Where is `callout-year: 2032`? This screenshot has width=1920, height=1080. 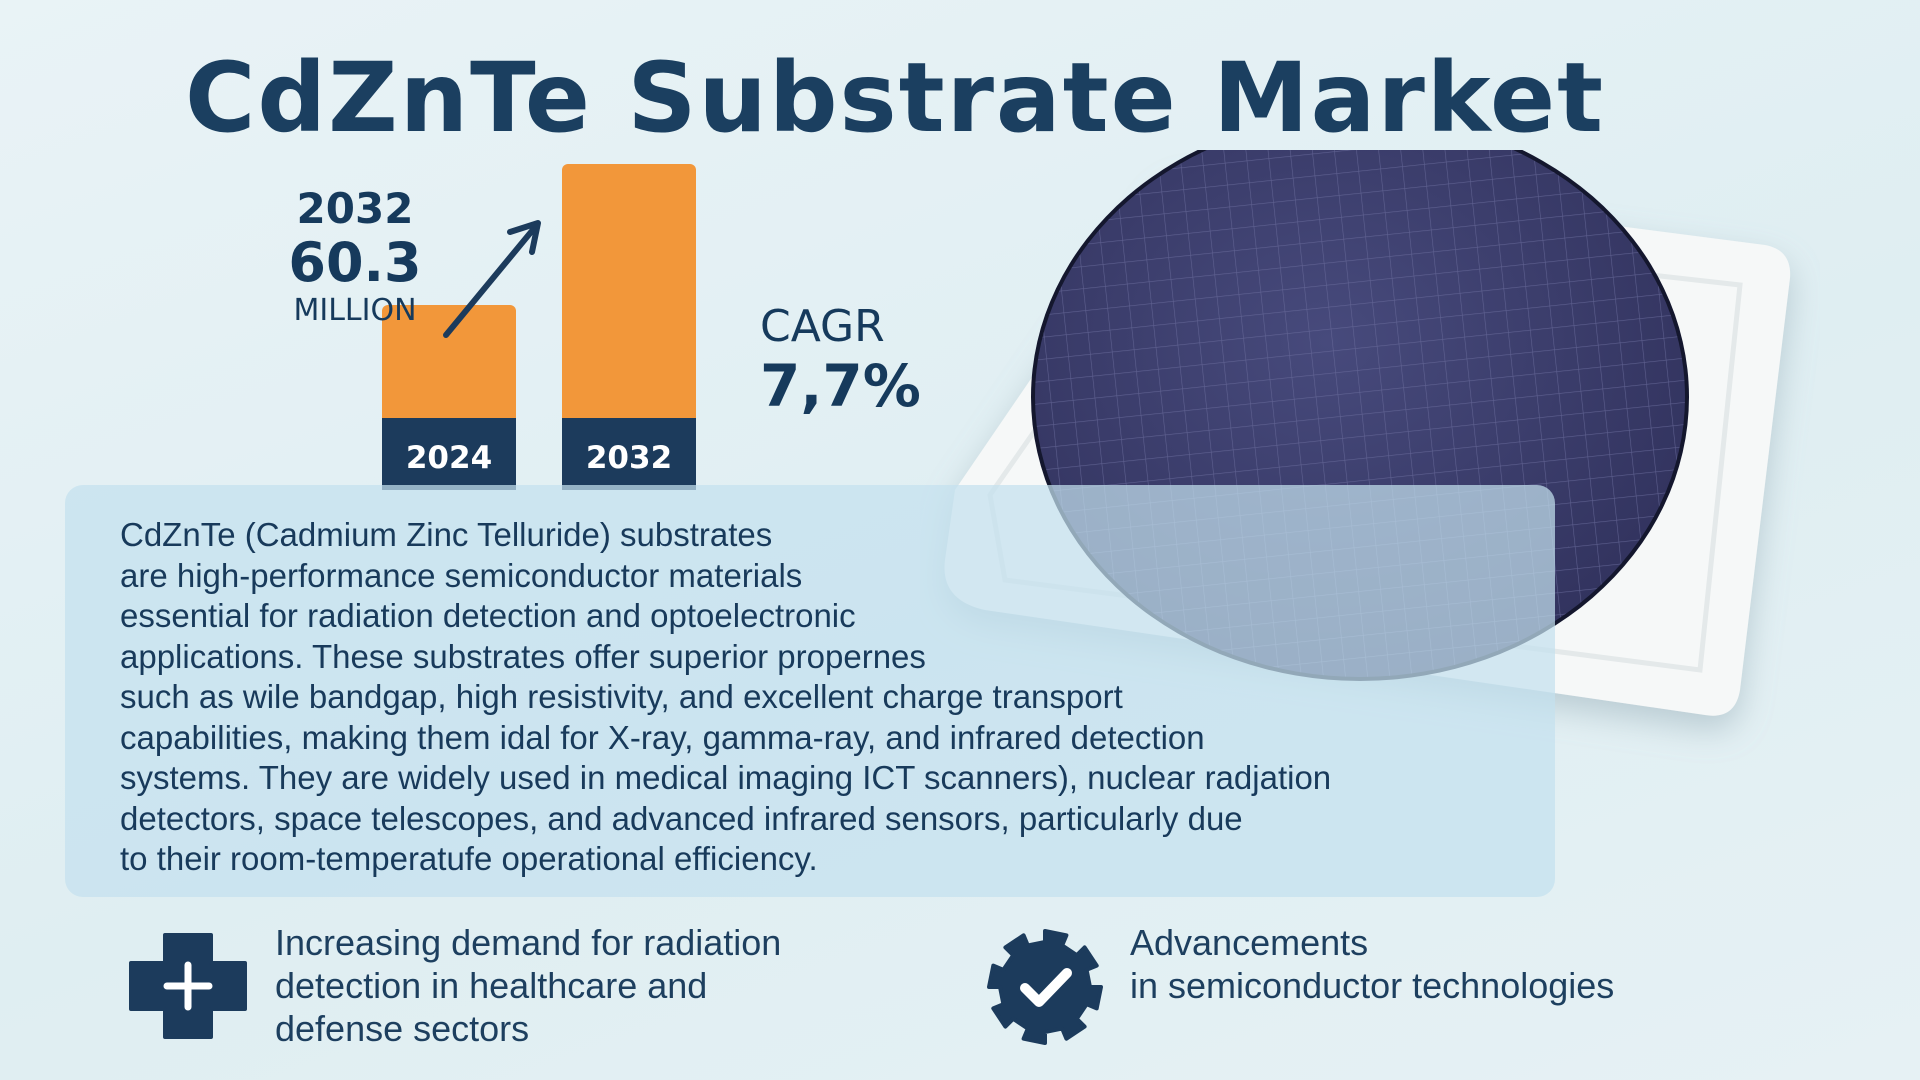 callout-year: 2032 is located at coordinates (355, 208).